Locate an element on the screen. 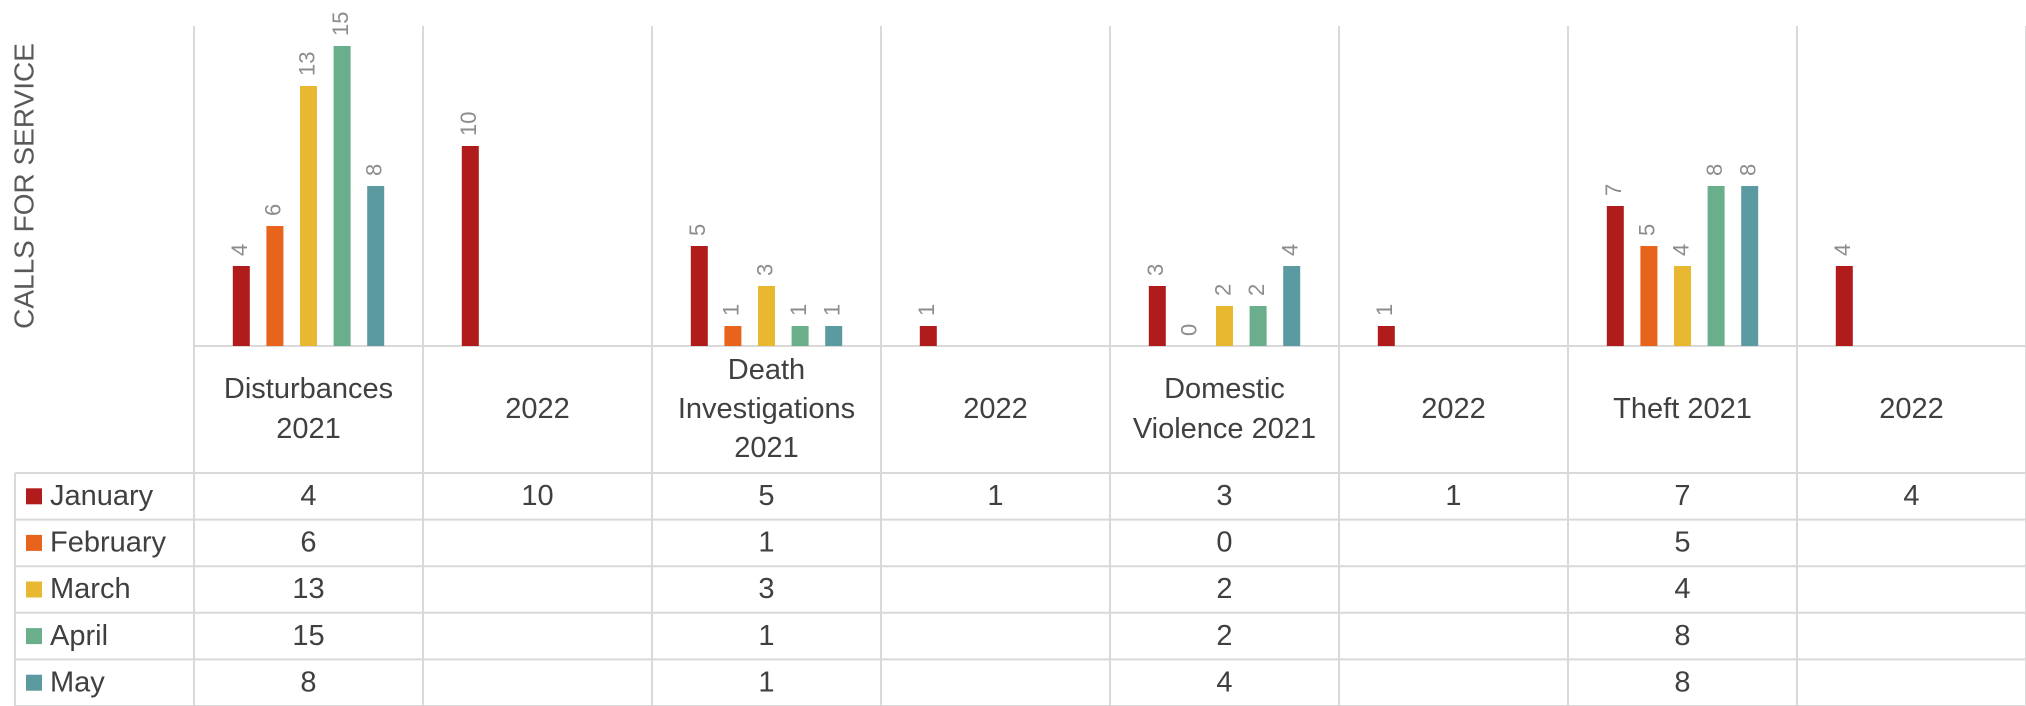 This screenshot has width=2026, height=706. table-cell: 15 is located at coordinates (308, 636).